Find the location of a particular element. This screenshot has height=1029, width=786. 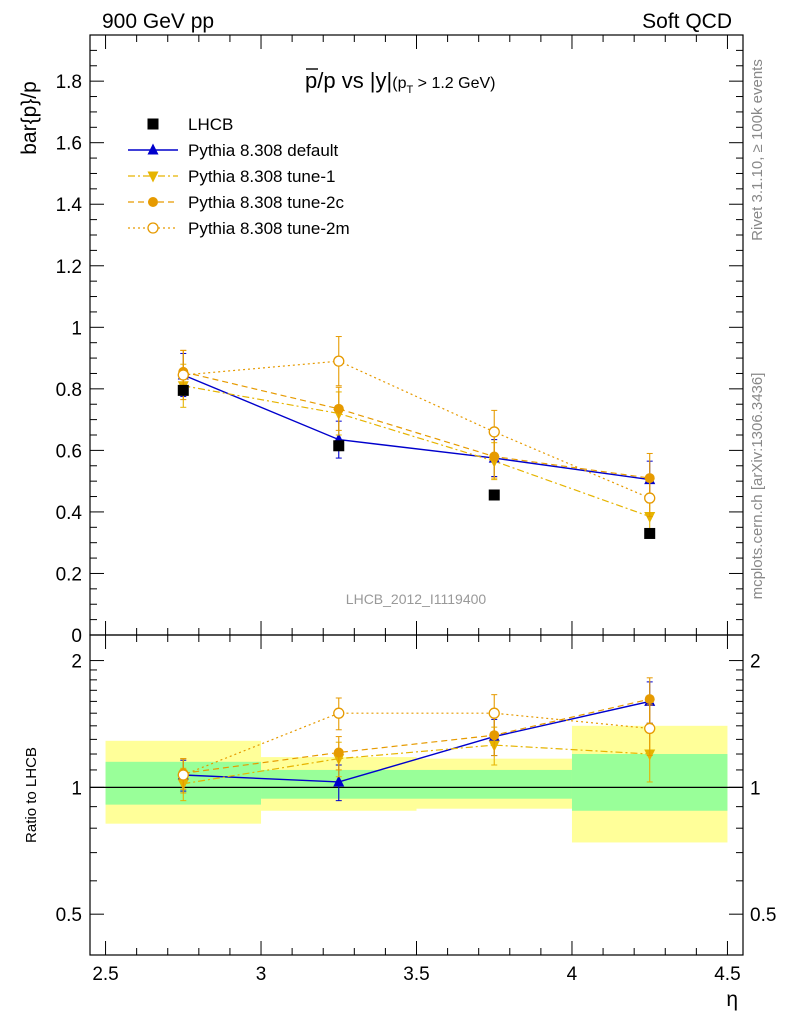

rivet-label: Rivet 3.1.10, ≥ 100k events is located at coordinates (757, 150).